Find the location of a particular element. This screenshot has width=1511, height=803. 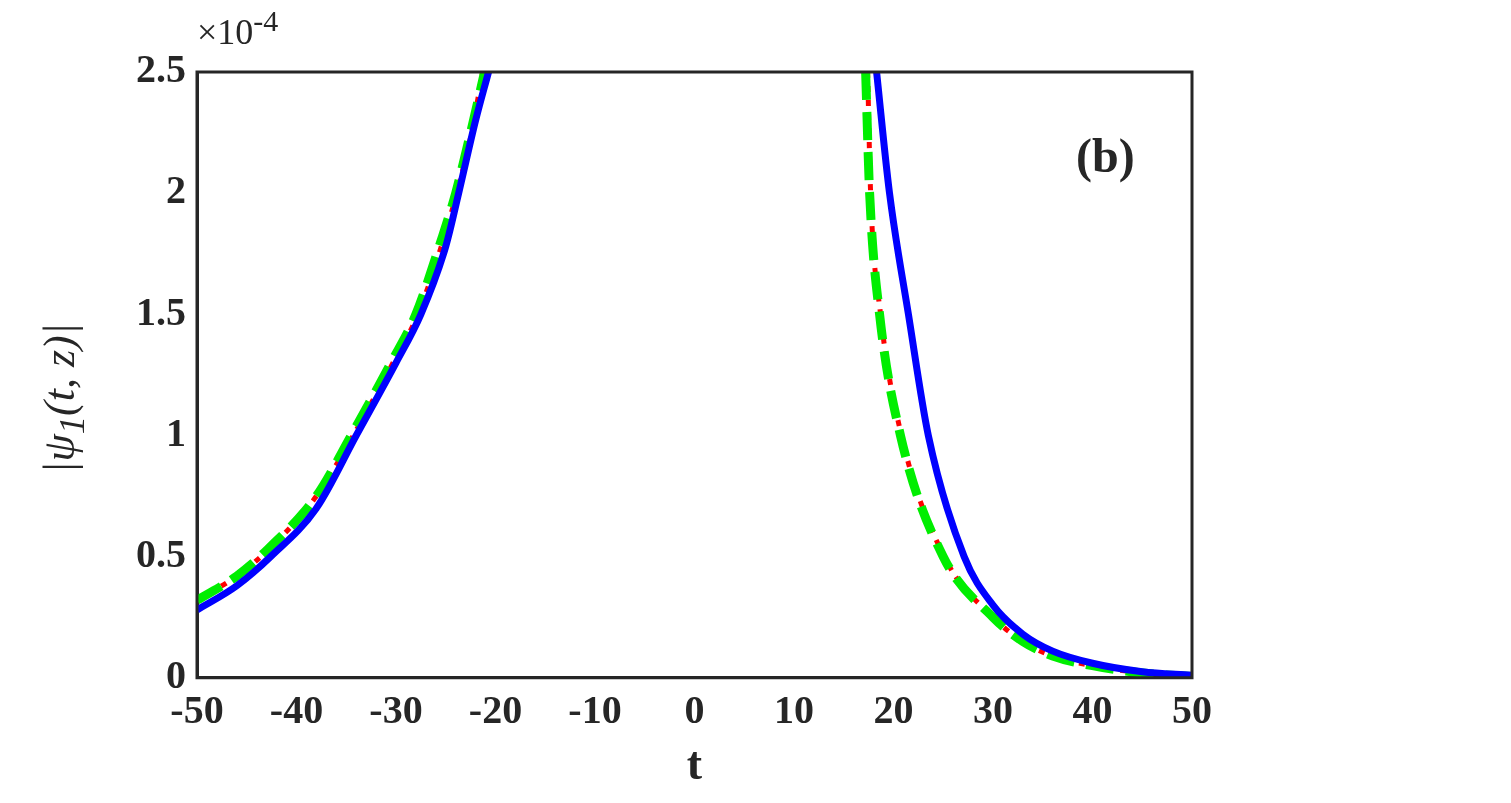

y-tick-label: 1 is located at coordinates (176, 432).